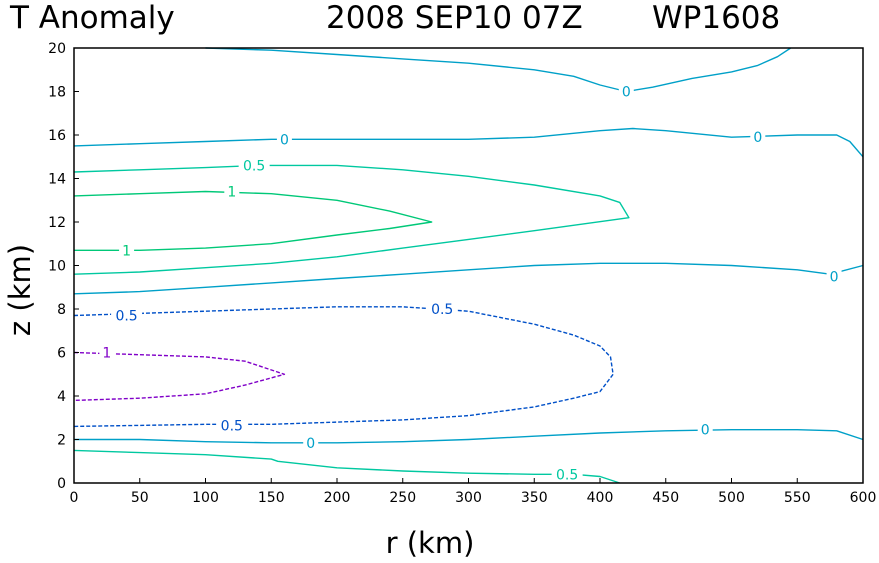 The height and width of the screenshot is (563, 879). I want to click on contour-0-lower, so click(469, 436).